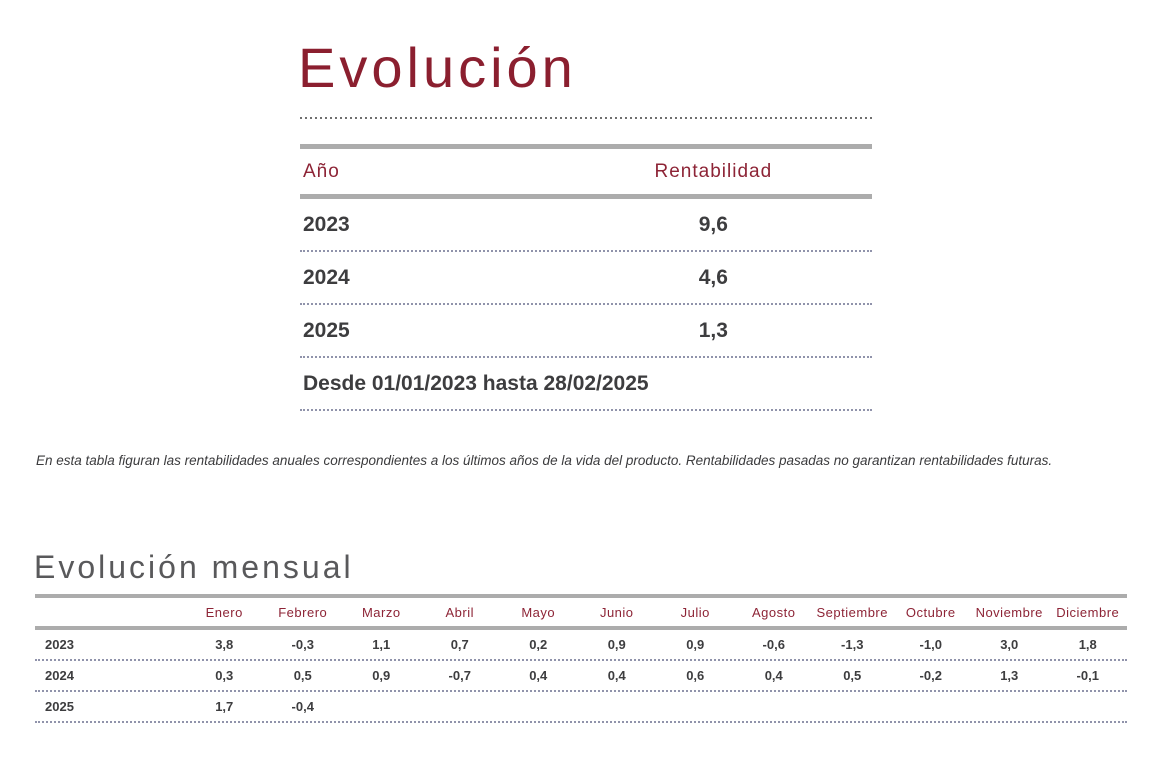 This screenshot has width=1171, height=784. Describe the element at coordinates (59, 644) in the screenshot. I see `year-label: 2023` at that location.